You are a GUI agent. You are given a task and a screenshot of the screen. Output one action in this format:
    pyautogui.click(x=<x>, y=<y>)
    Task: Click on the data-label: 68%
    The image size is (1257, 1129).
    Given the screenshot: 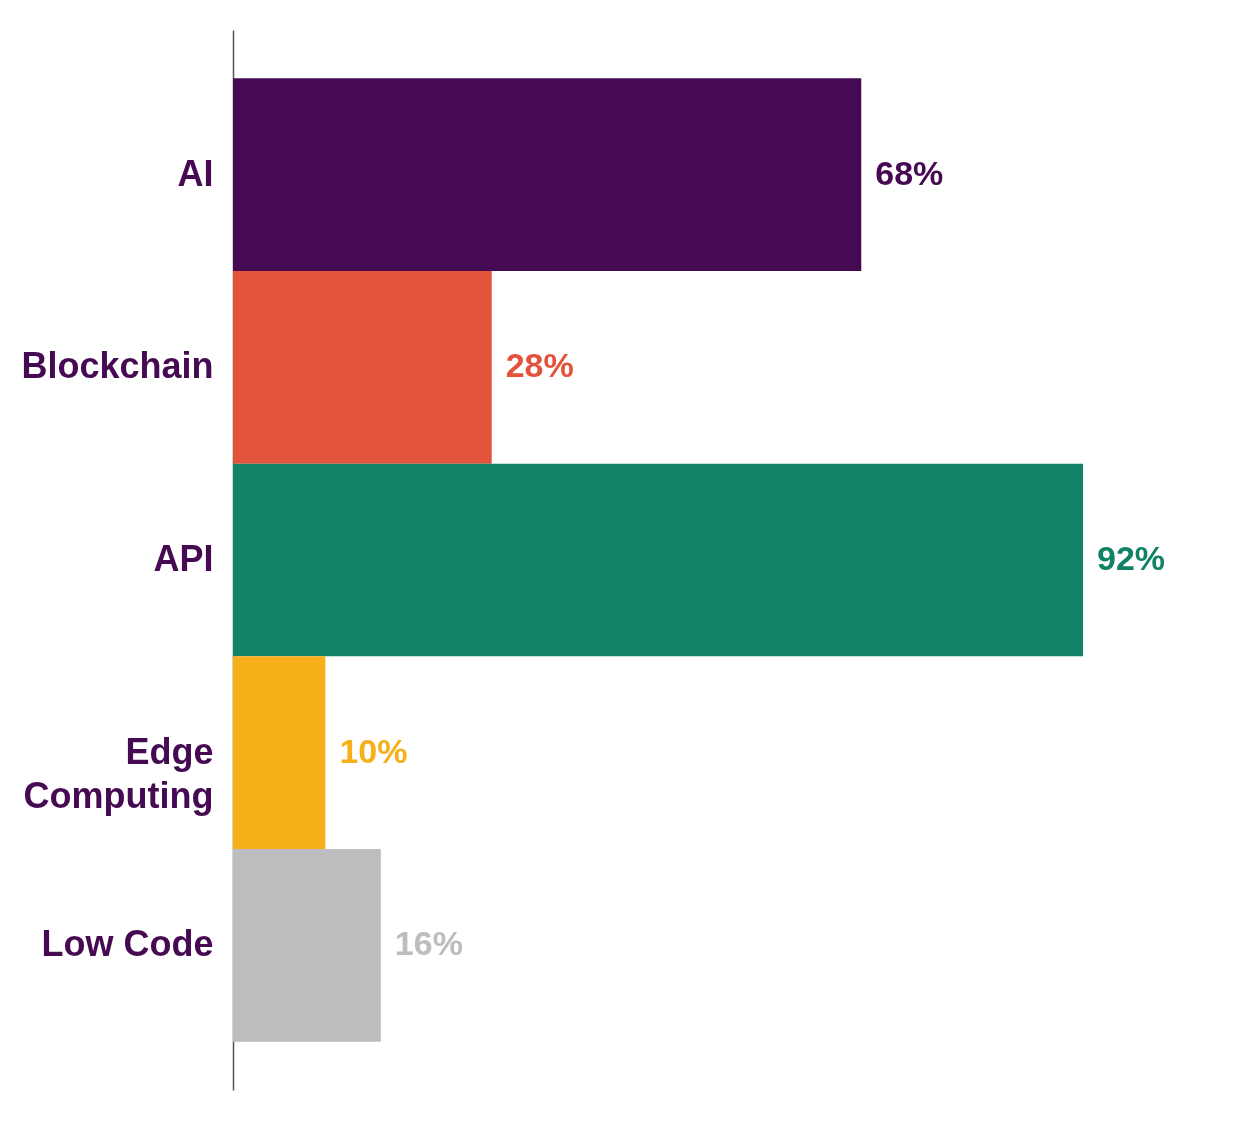 What is the action you would take?
    pyautogui.click(x=909, y=172)
    